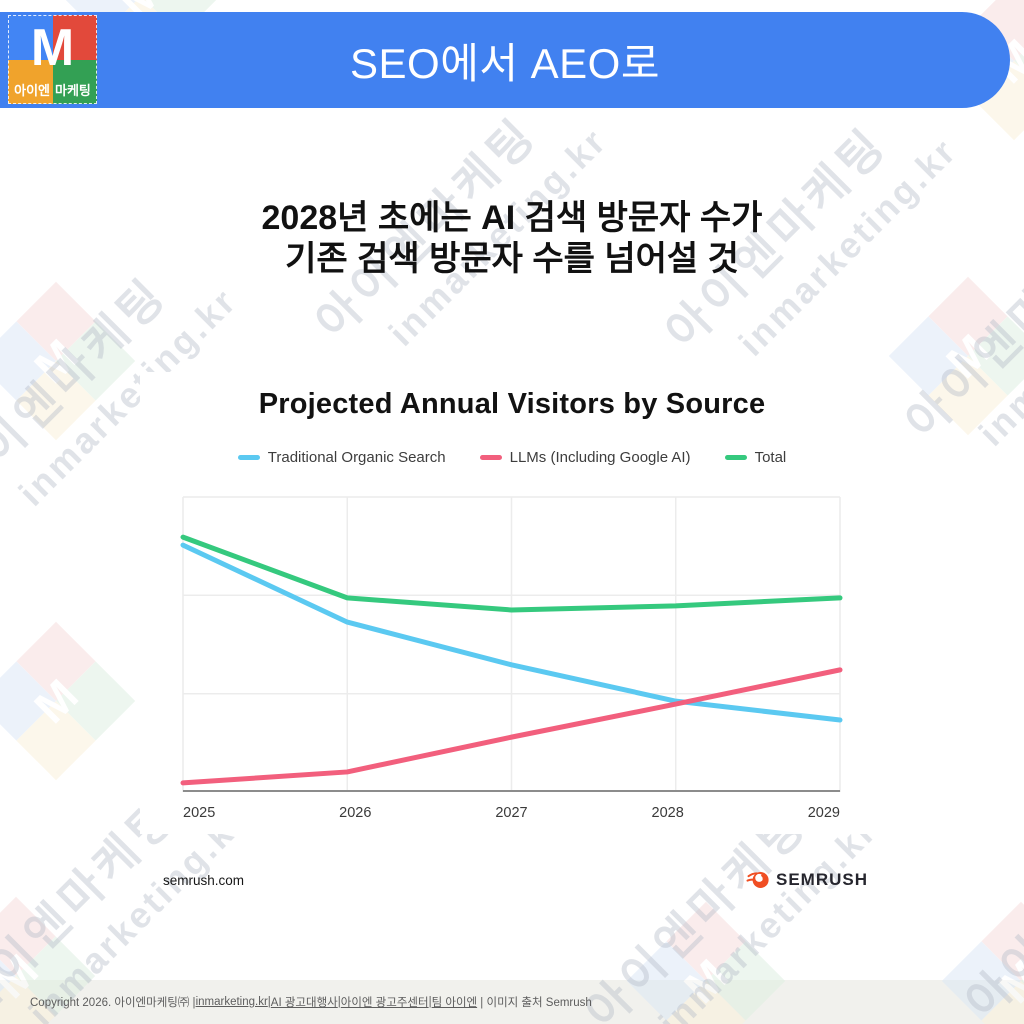  What do you see at coordinates (511, 632) in the screenshot?
I see `series-traditional-organic-search` at bounding box center [511, 632].